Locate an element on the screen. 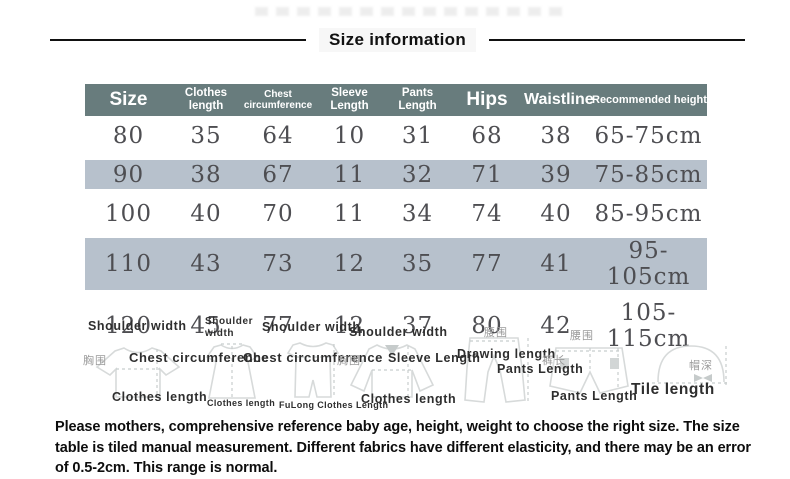  dress-diagram-icon is located at coordinates (232, 373).